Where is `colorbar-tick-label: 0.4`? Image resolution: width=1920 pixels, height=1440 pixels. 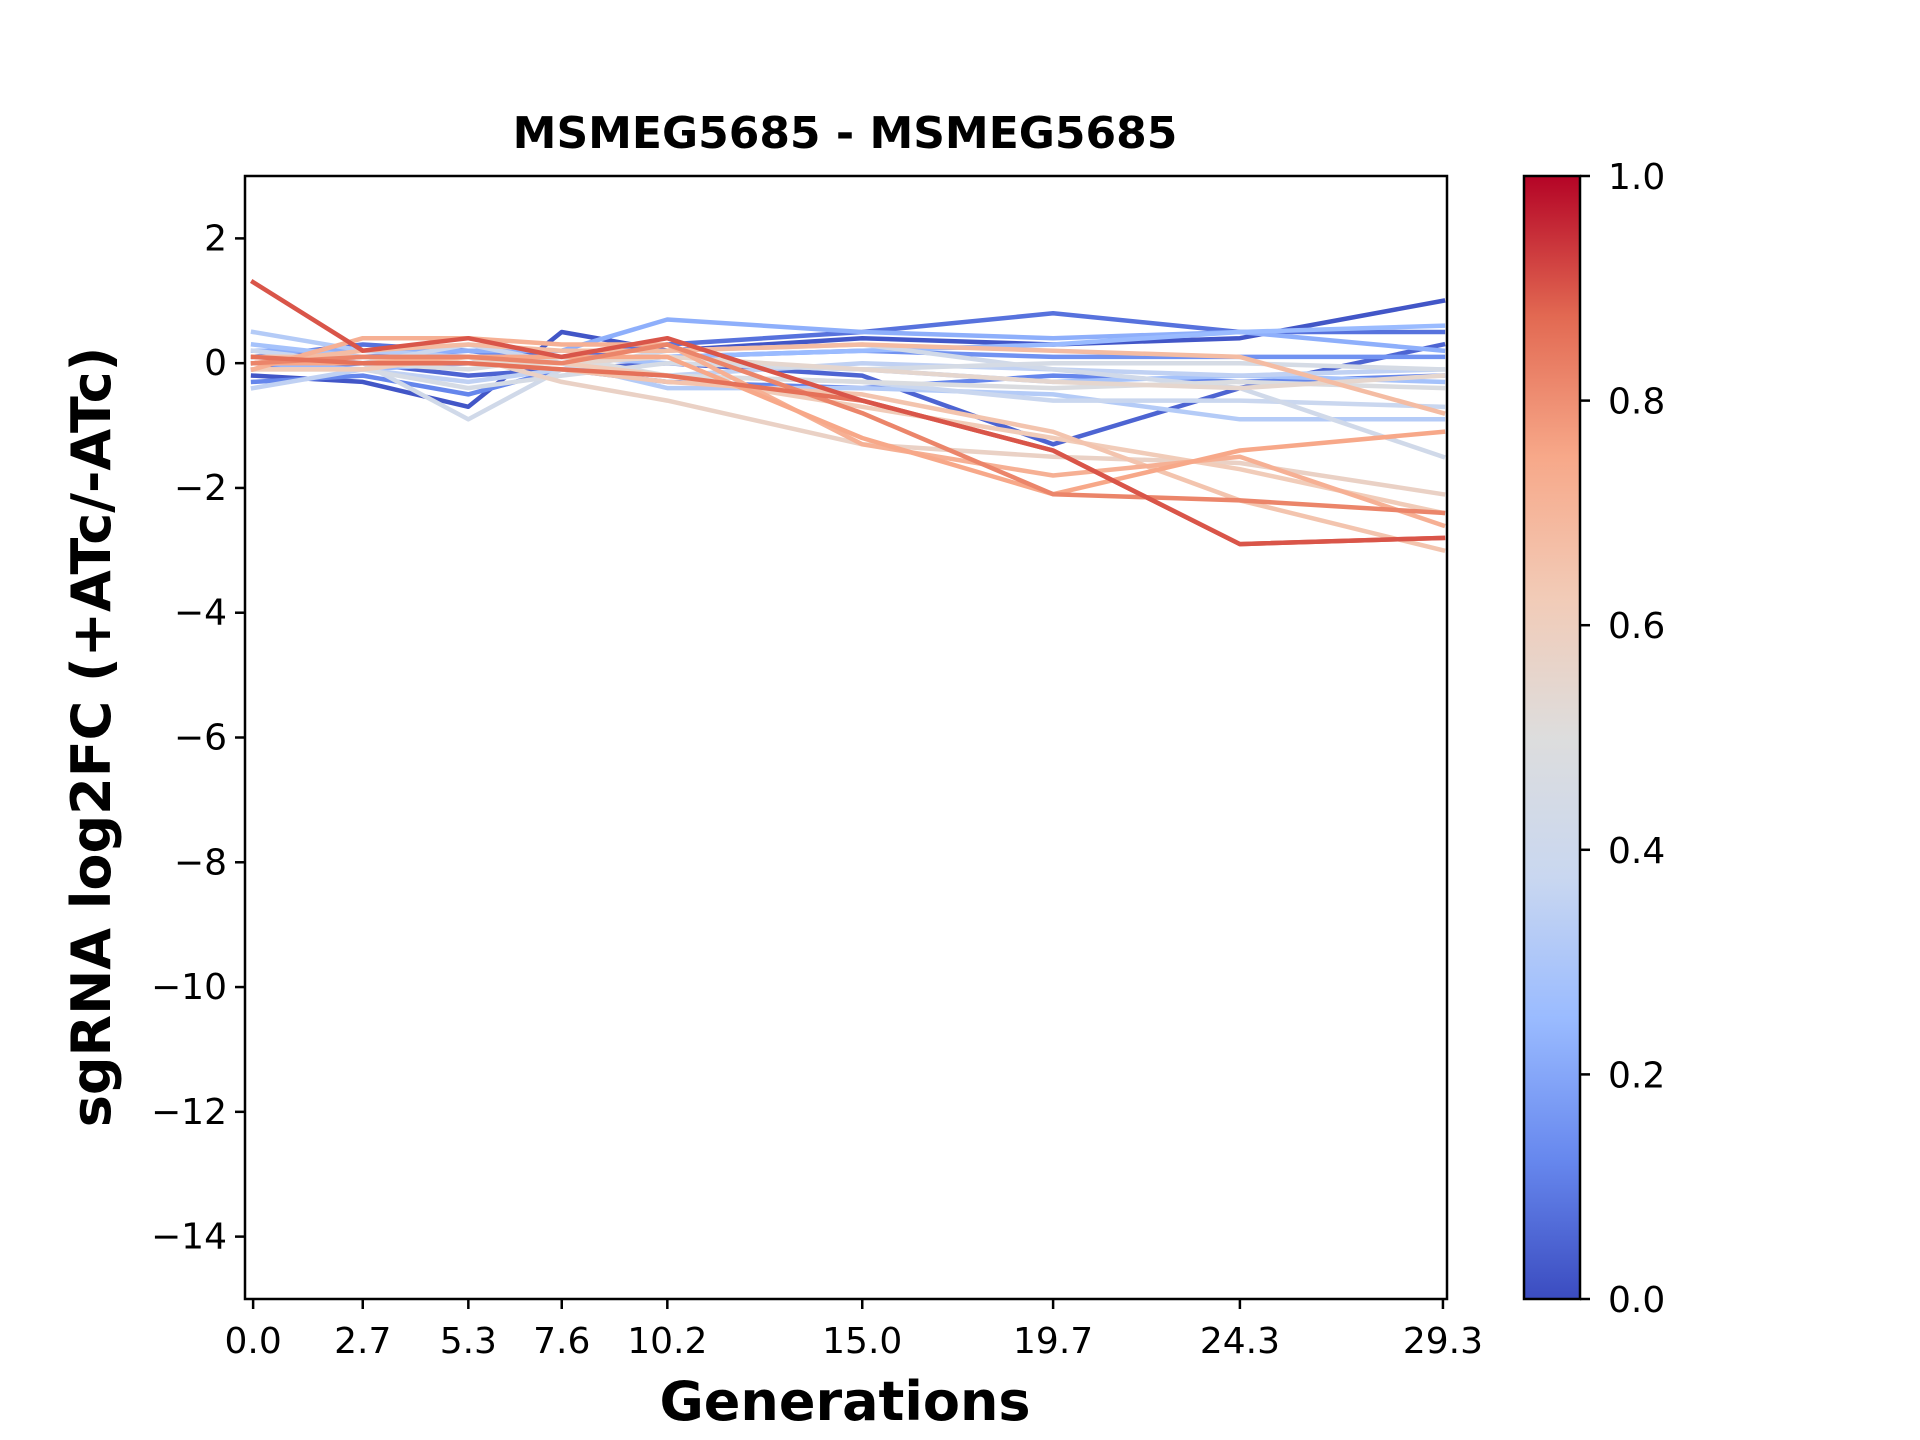 colorbar-tick-label: 0.4 is located at coordinates (1636, 851).